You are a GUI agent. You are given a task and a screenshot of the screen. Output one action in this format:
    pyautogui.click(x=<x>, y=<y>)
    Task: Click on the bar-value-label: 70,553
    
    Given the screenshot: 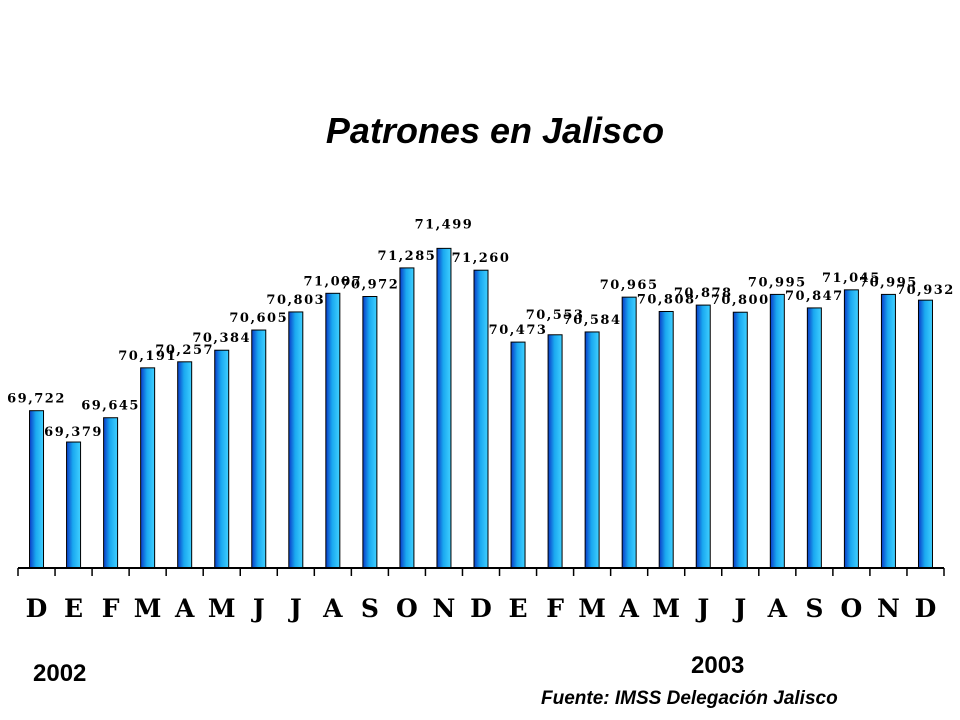 What is the action you would take?
    pyautogui.click(x=555, y=315)
    